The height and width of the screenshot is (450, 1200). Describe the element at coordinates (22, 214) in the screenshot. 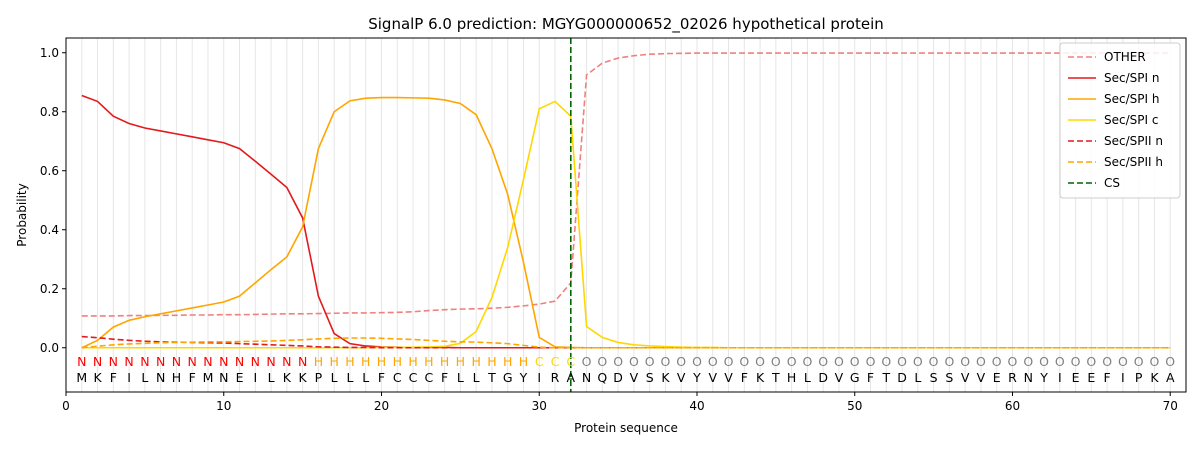

I see `y-axis-label: Probability` at that location.